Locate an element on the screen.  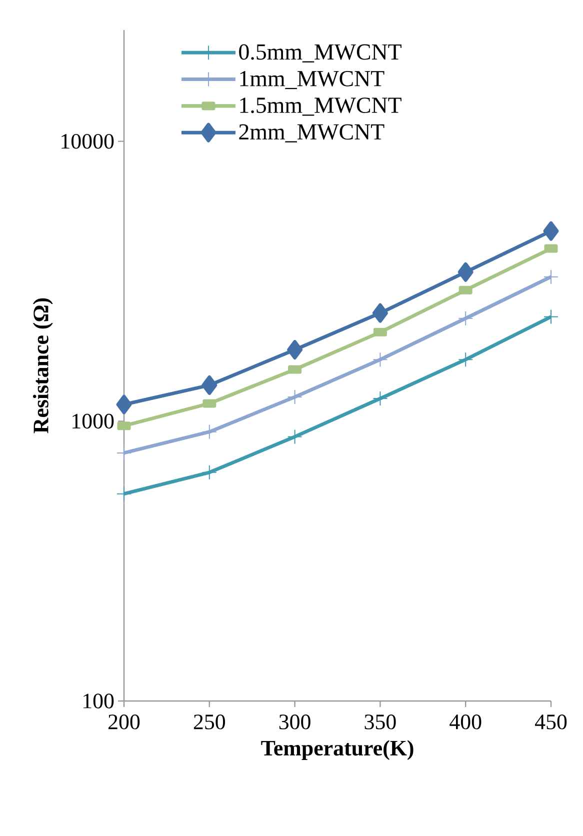
y-tick-label: 10000 is located at coordinates (88, 141).